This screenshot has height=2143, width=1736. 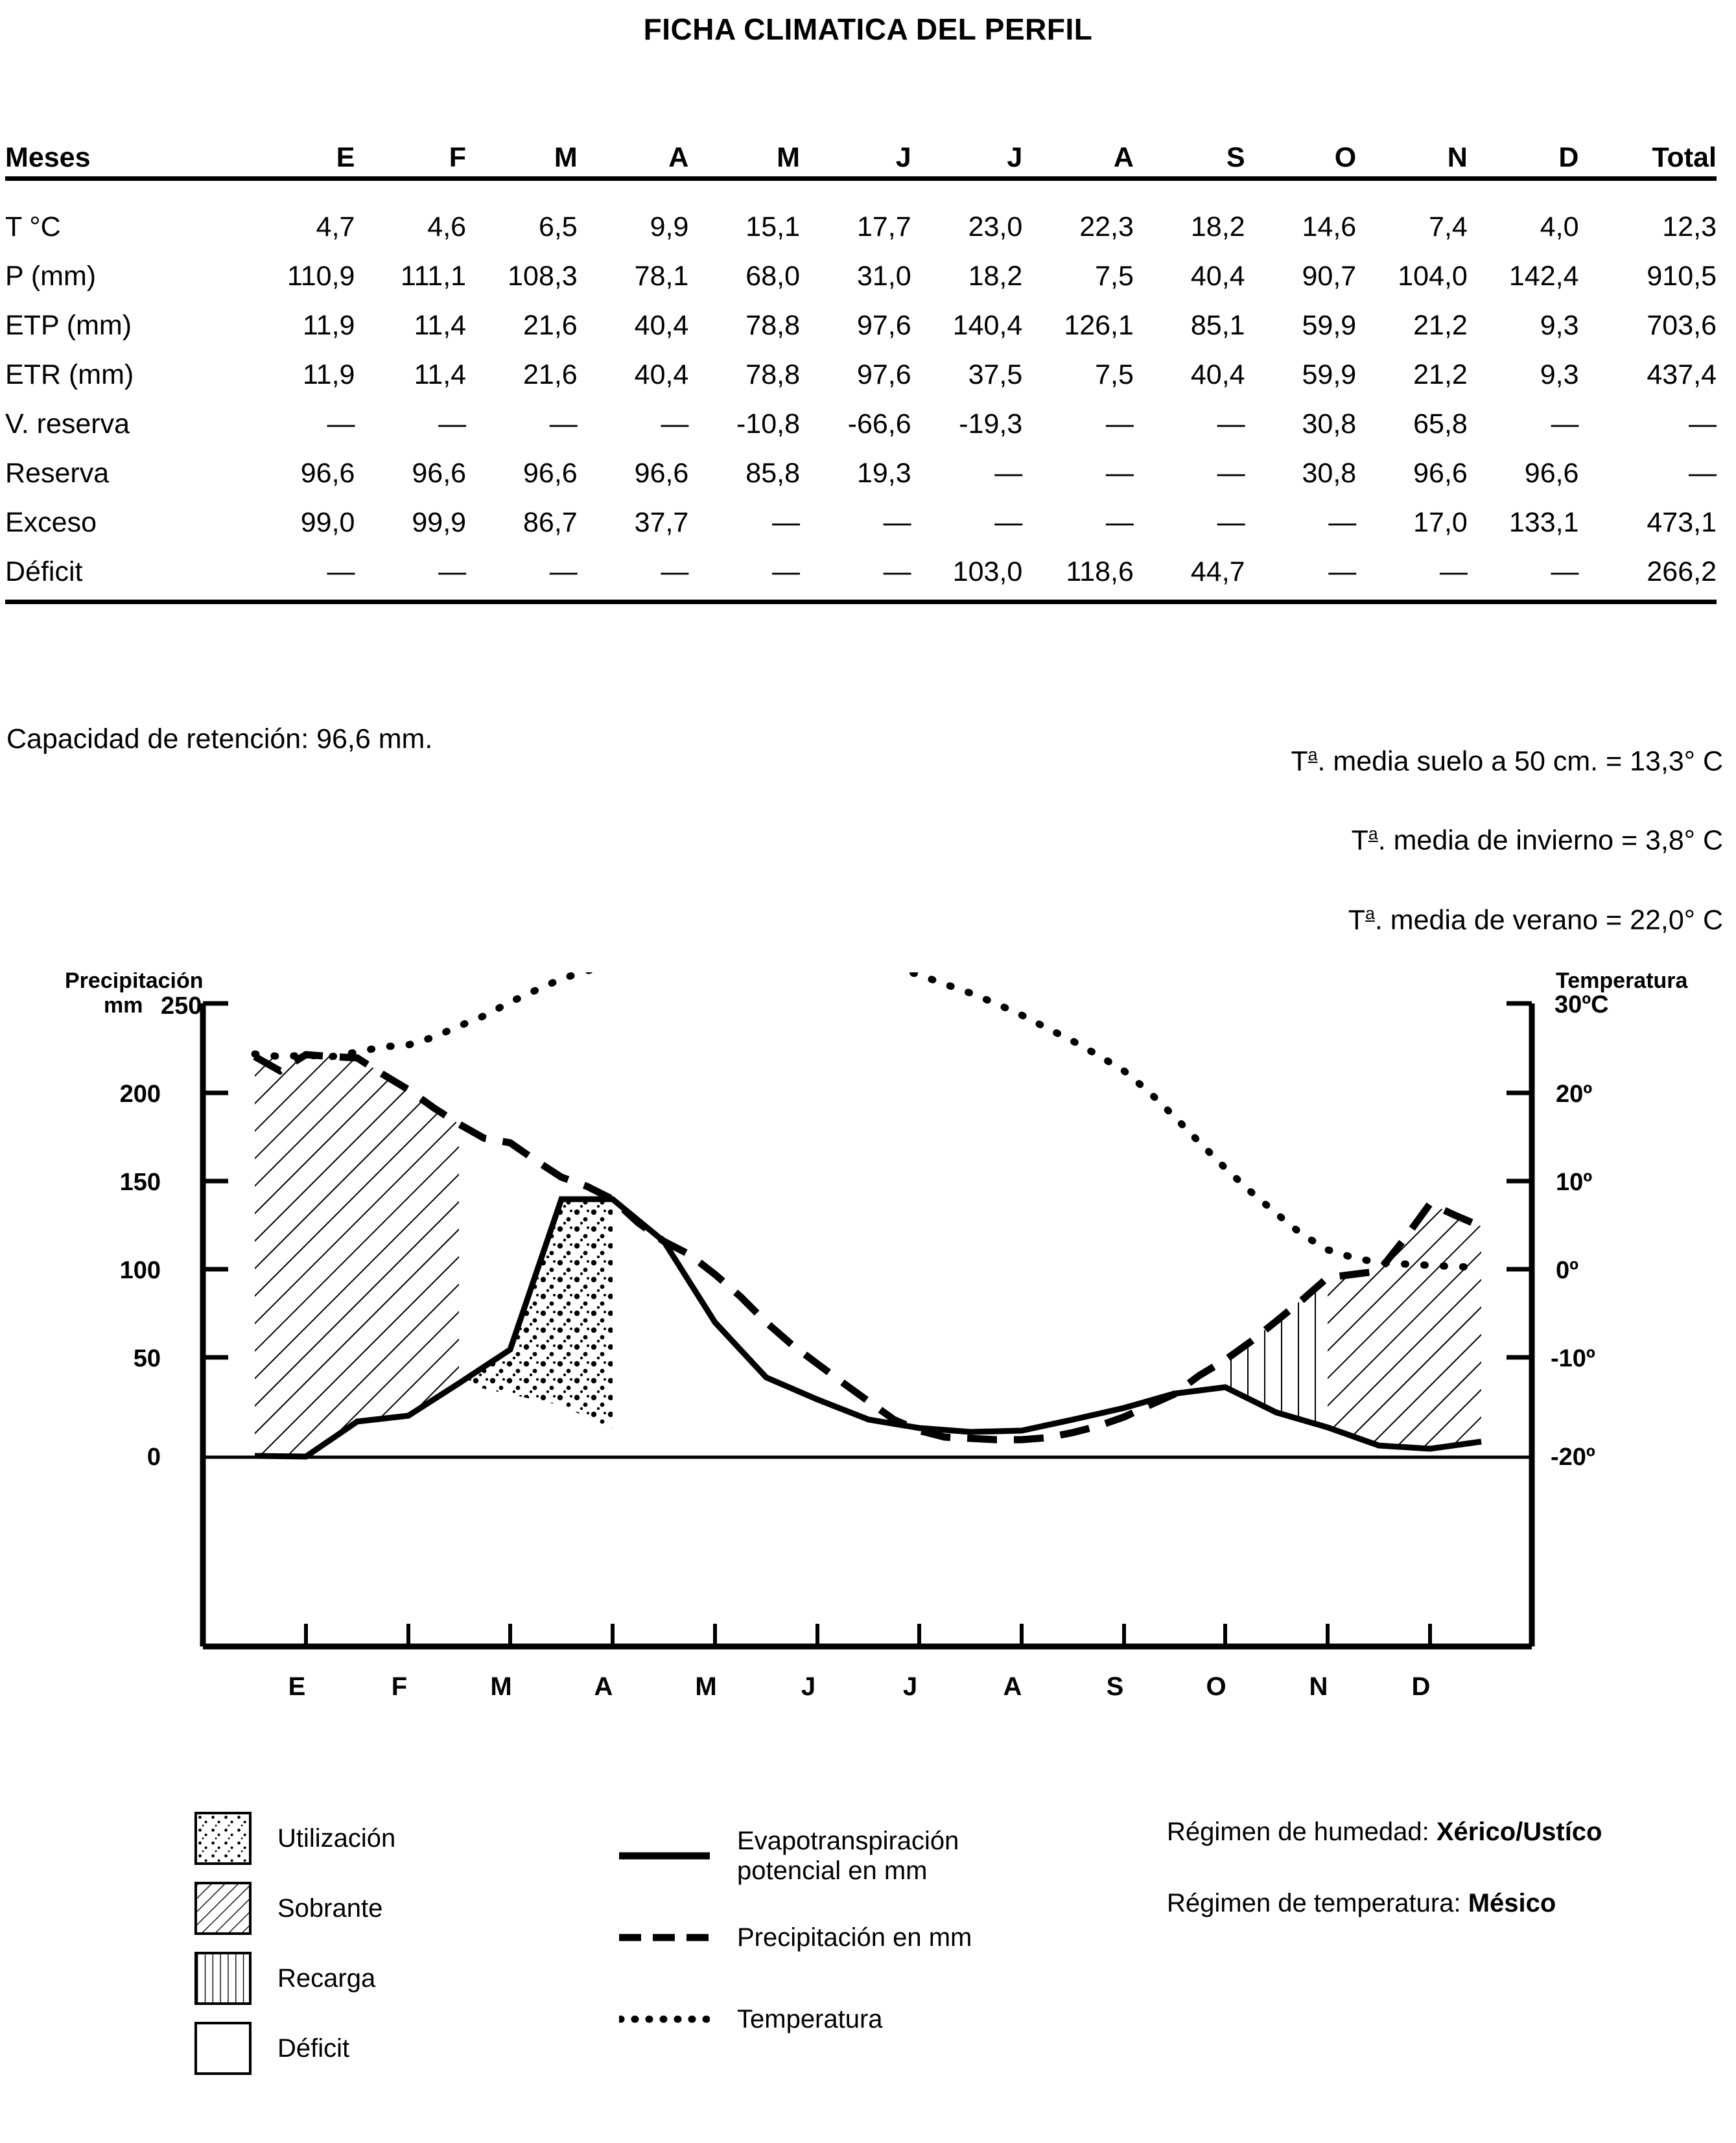 What do you see at coordinates (903, 157) in the screenshot?
I see `header-month-5: J` at bounding box center [903, 157].